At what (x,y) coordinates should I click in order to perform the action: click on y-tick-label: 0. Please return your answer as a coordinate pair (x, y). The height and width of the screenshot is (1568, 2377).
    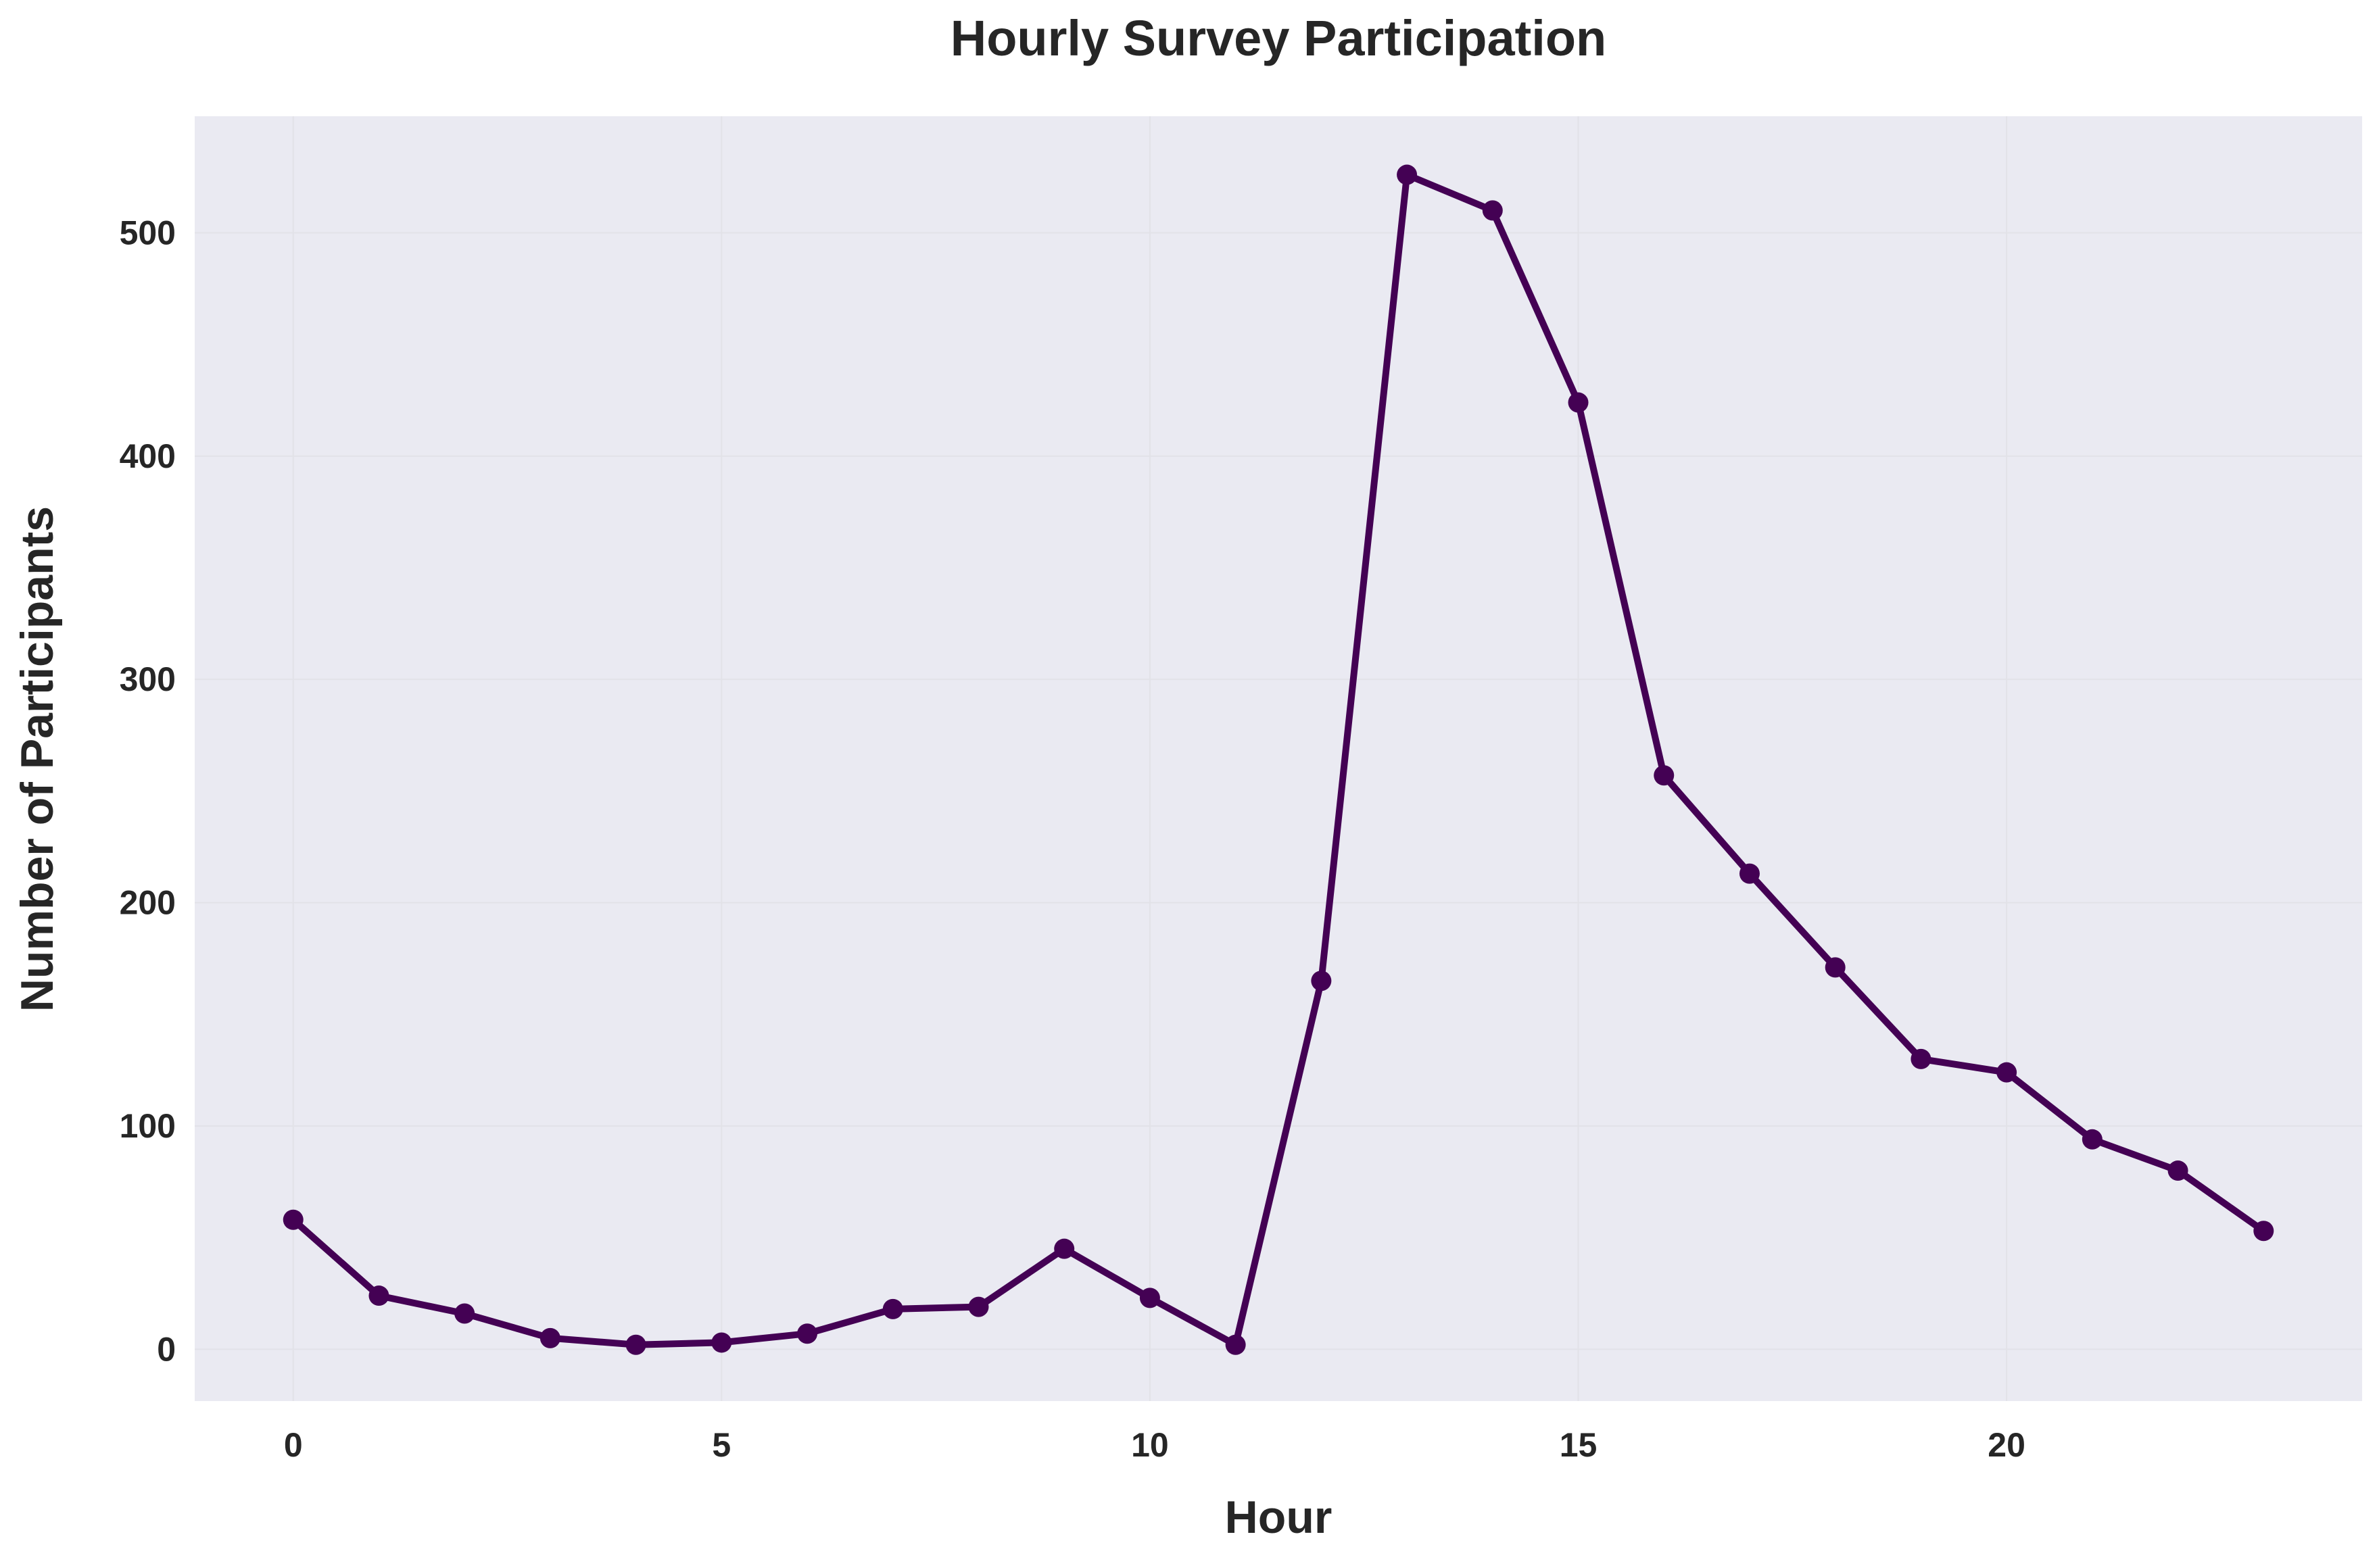
    Looking at the image, I should click on (166, 1349).